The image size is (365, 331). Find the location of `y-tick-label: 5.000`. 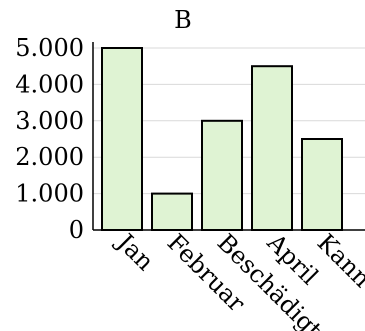

y-tick-label: 5.000 is located at coordinates (49, 48).